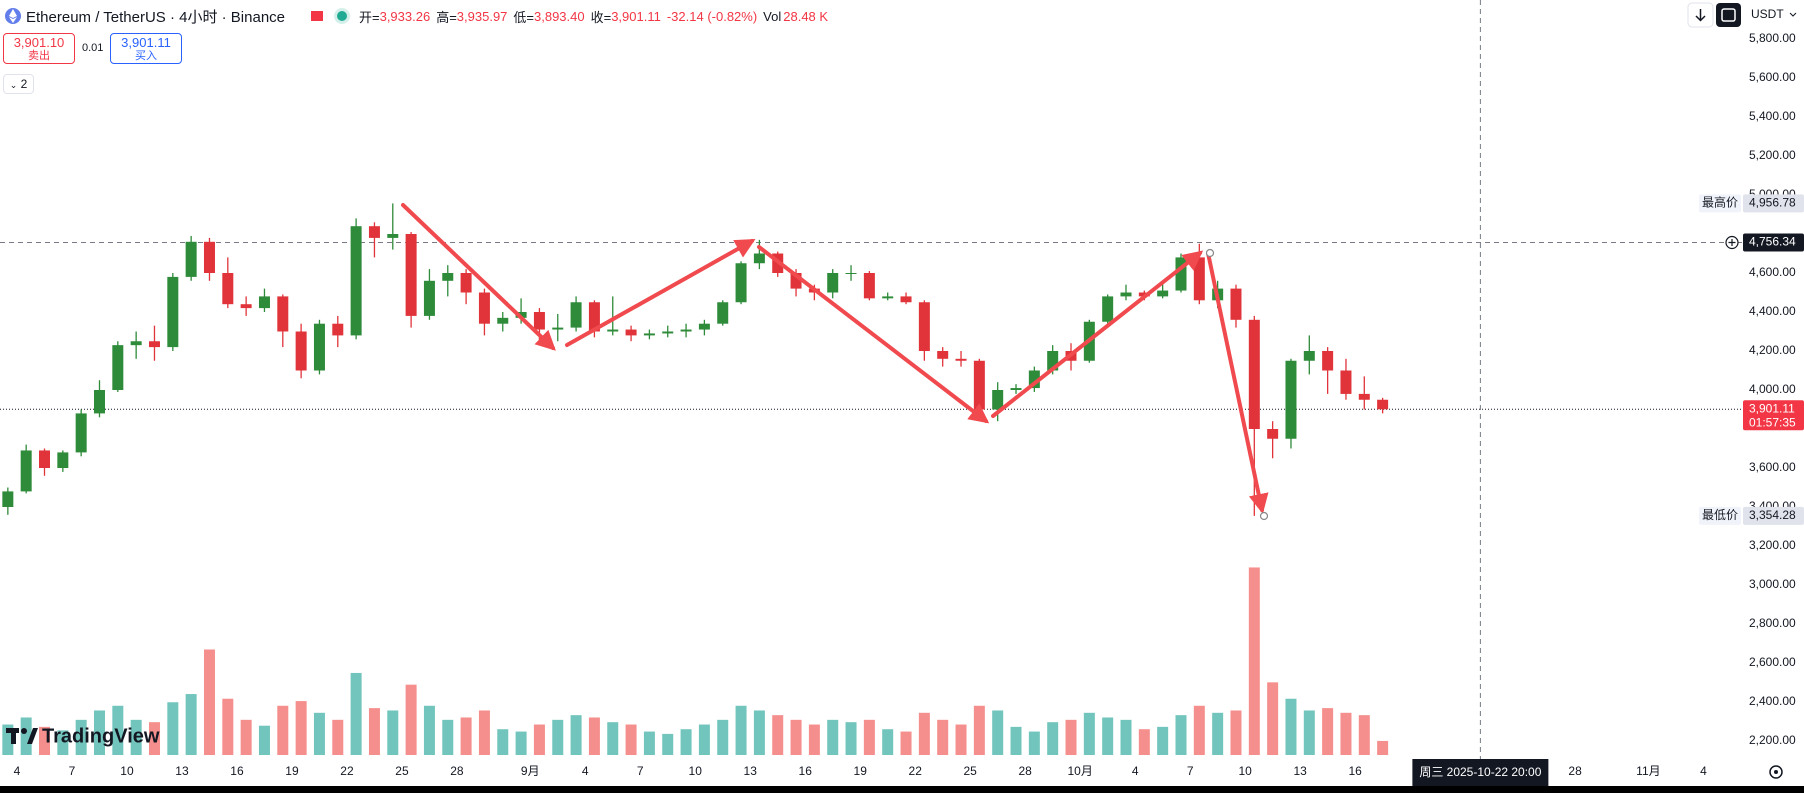 This screenshot has height=793, width=1804. What do you see at coordinates (1772, 467) in the screenshot?
I see `y-tick-label: 3,600.00` at bounding box center [1772, 467].